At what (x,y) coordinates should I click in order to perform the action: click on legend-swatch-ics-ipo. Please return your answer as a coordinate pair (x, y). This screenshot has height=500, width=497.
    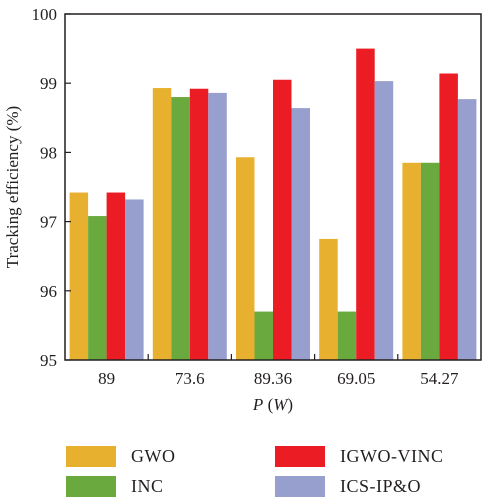
    Looking at the image, I should click on (300, 486).